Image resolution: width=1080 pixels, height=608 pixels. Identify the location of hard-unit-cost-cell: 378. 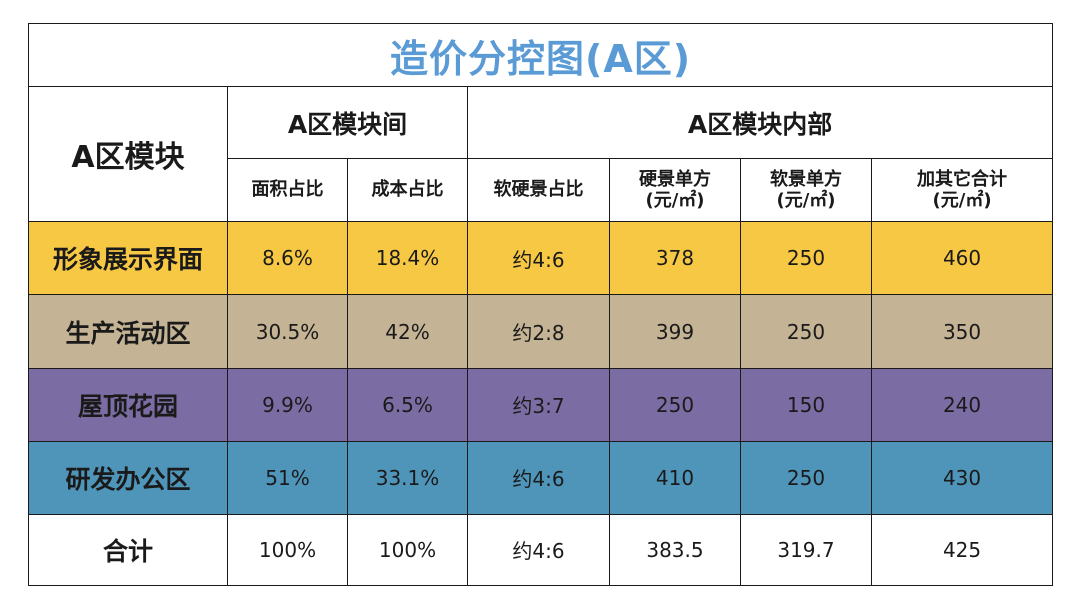
(675, 258).